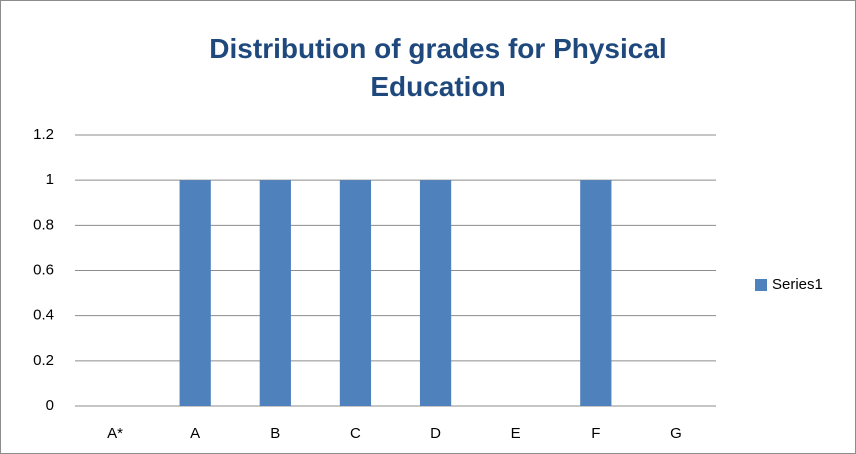 The width and height of the screenshot is (856, 454). I want to click on y-tick-label: 1.2, so click(43, 134).